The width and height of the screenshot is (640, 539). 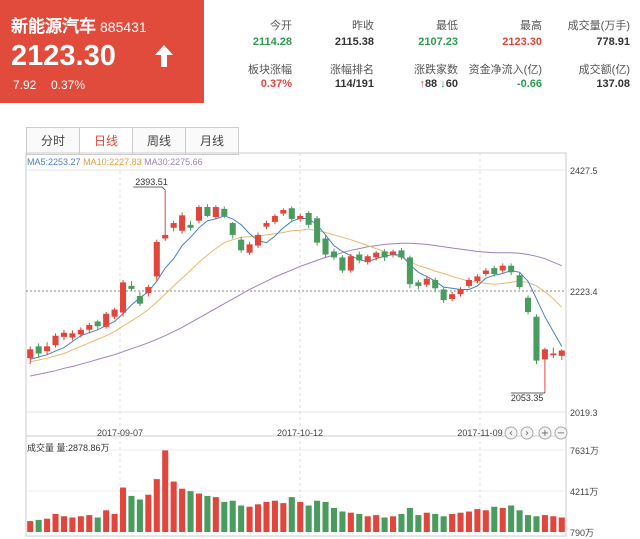 I want to click on period-tabs: 分时 日线 周线 月线, so click(x=132, y=141).